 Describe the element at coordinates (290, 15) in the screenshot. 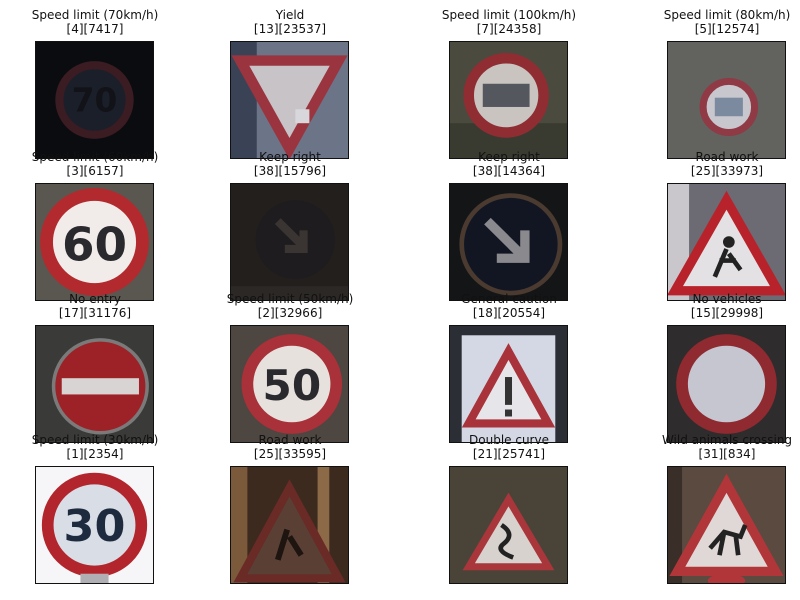

I see `caption-title: Yield` at that location.